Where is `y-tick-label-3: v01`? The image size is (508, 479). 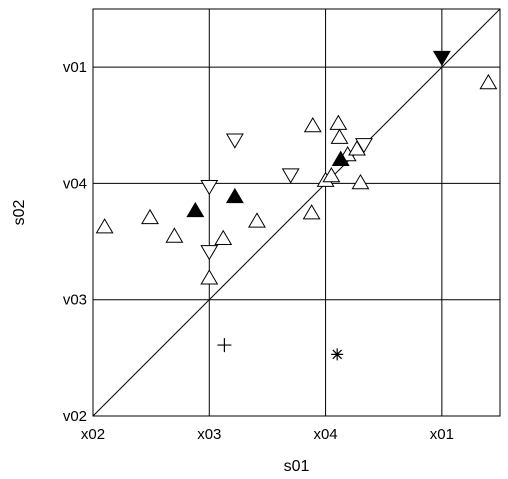
y-tick-label-3: v01 is located at coordinates (75, 67).